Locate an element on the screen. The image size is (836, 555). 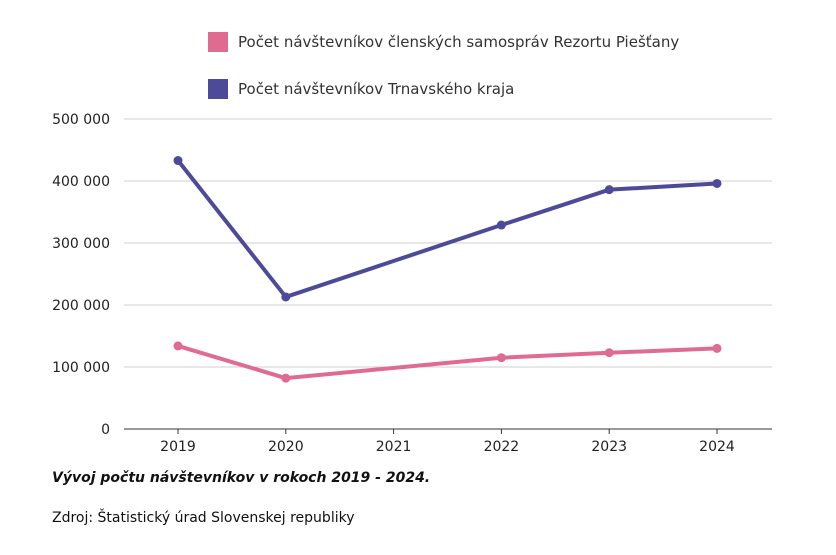
legend-item-trnava: Počet návštevníkov Trnavského kraja is located at coordinates (361, 89).